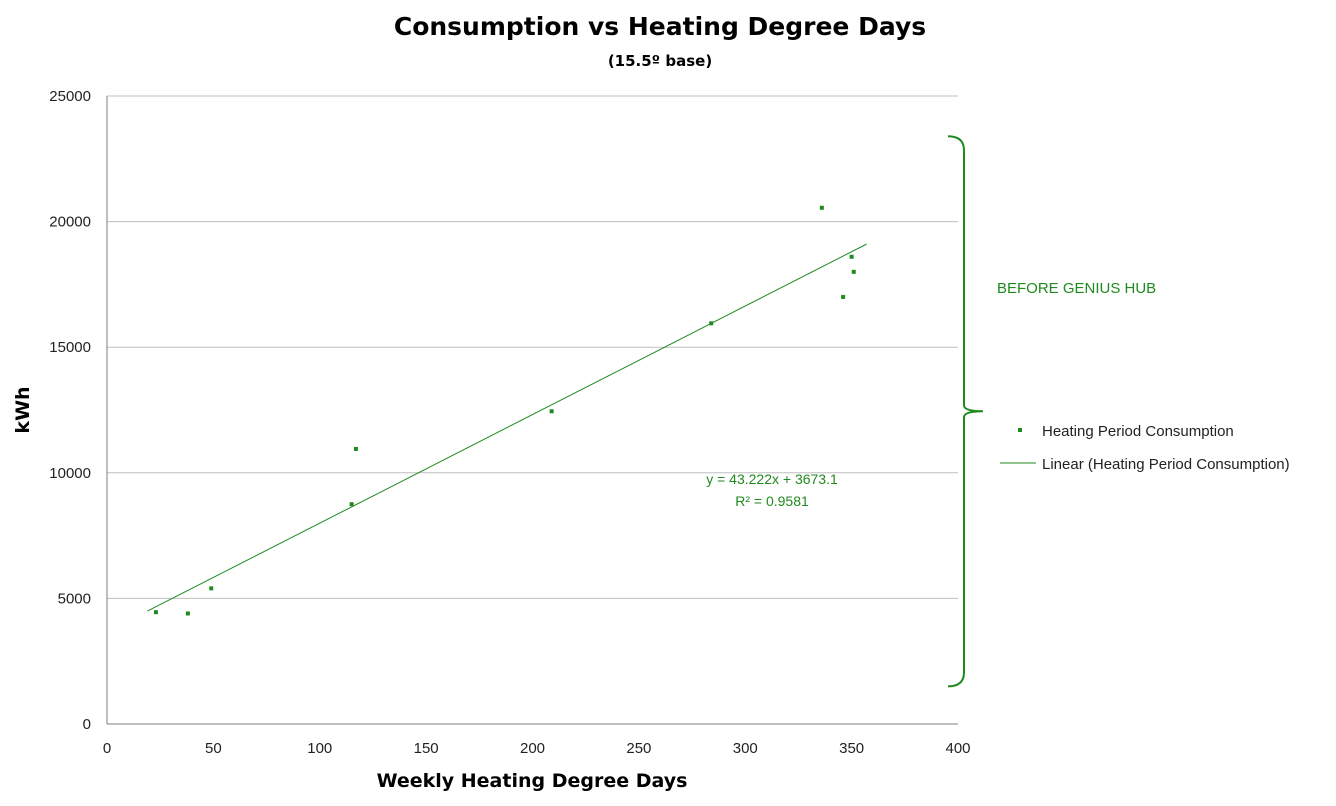 This screenshot has height=806, width=1336. I want to click on legend-marker-scatter, so click(1020, 430).